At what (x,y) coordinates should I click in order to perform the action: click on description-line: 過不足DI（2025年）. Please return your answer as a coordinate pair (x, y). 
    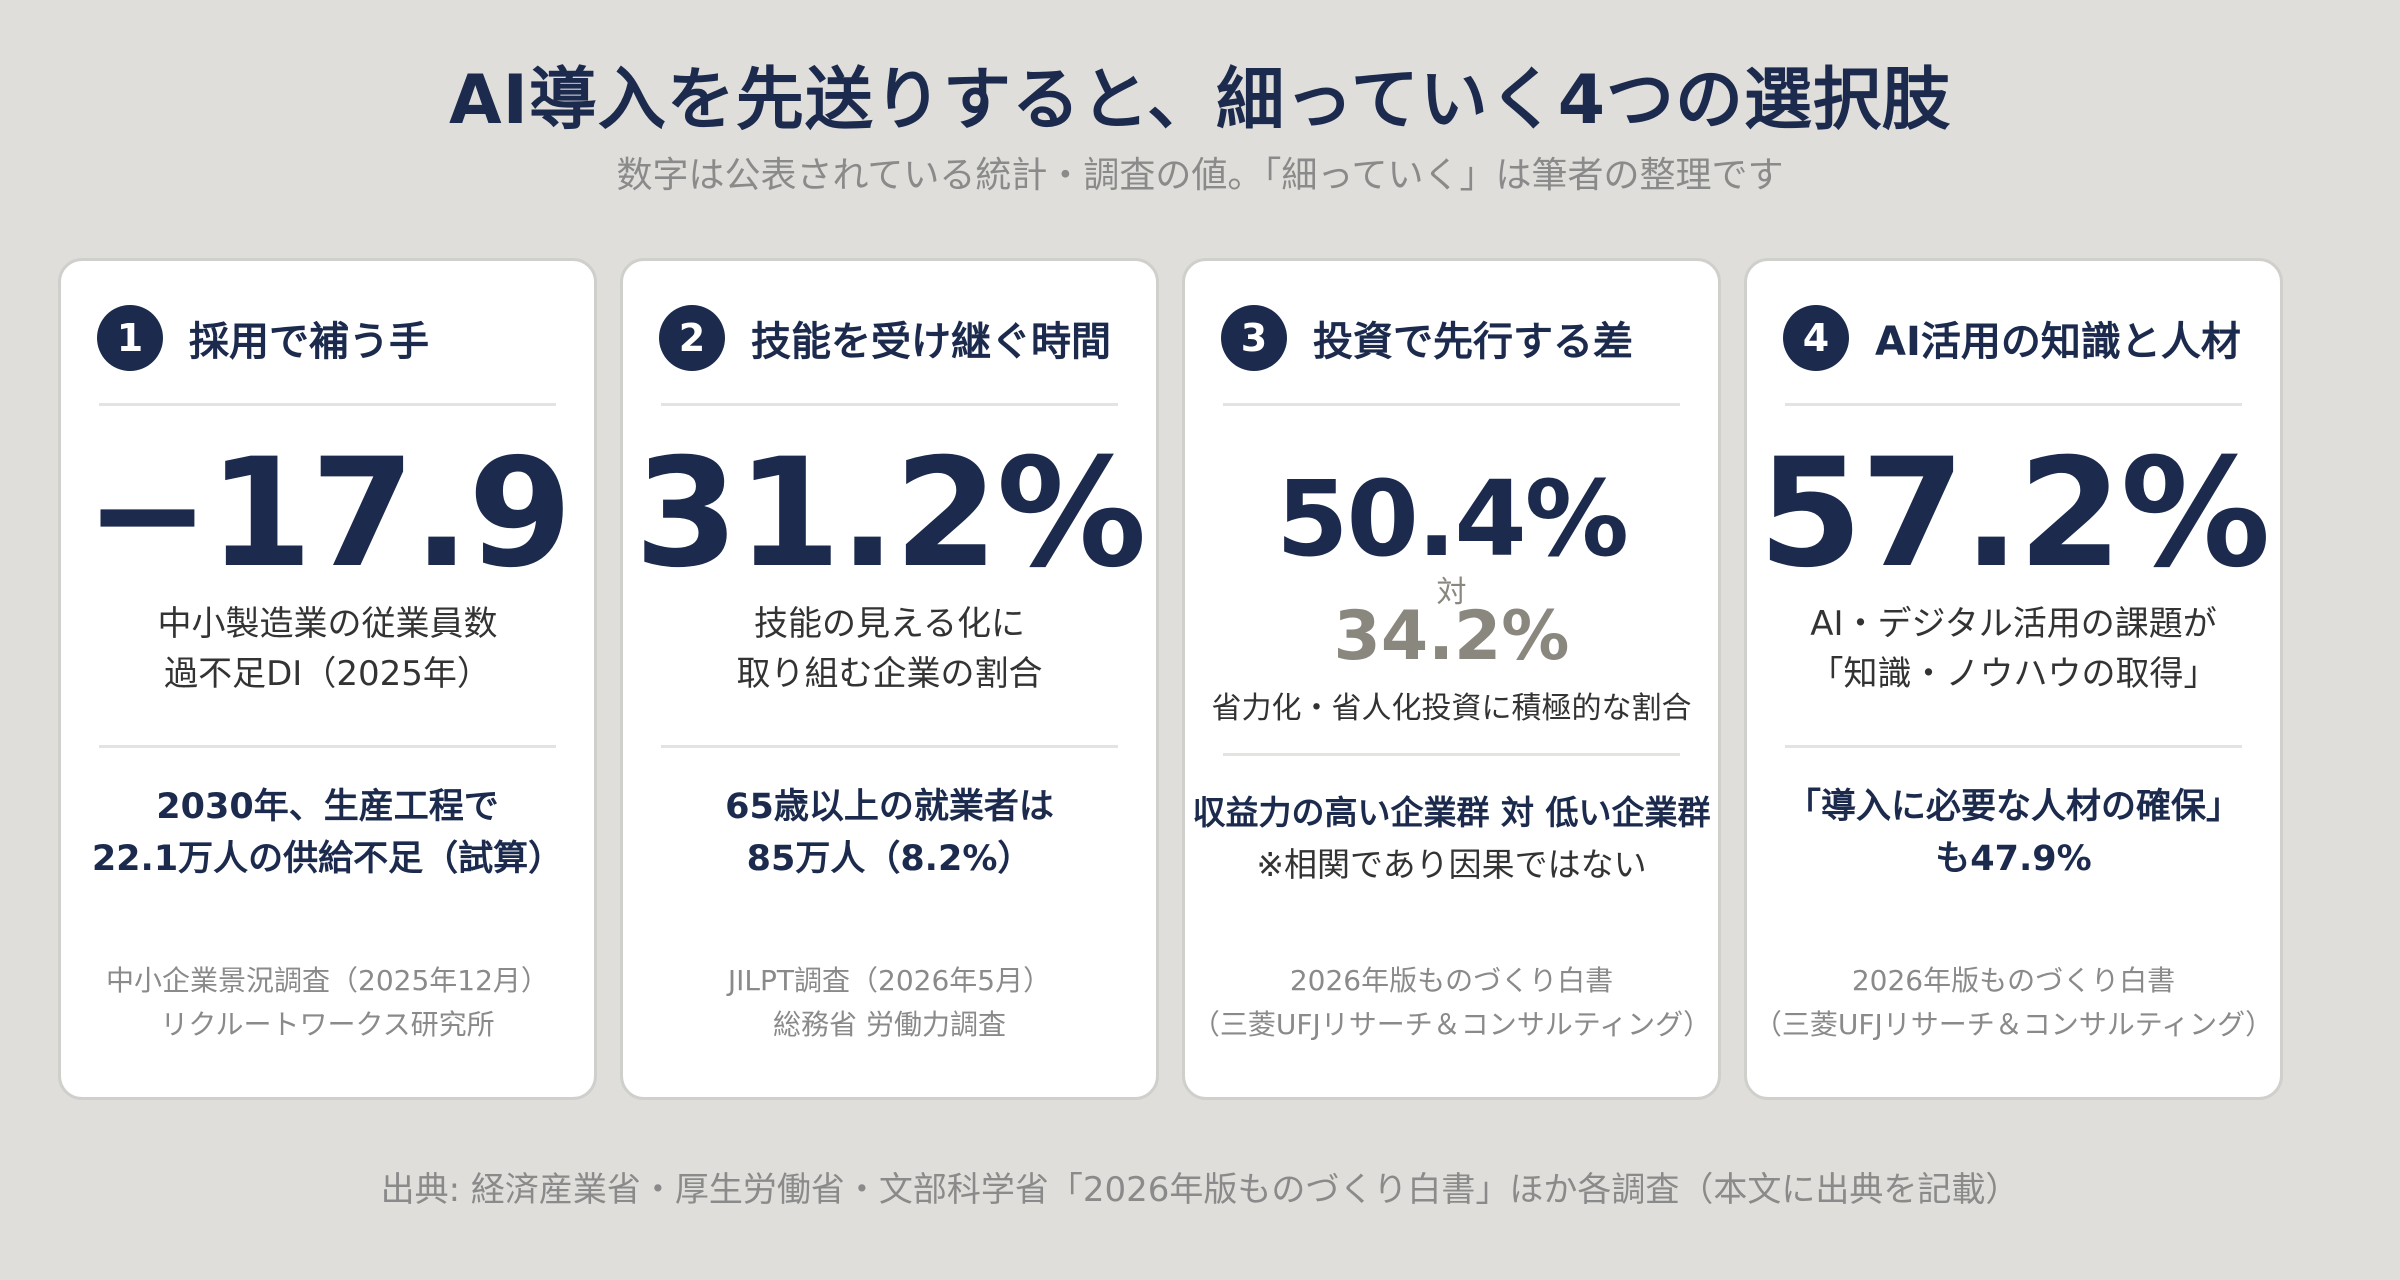
    Looking at the image, I should click on (327, 674).